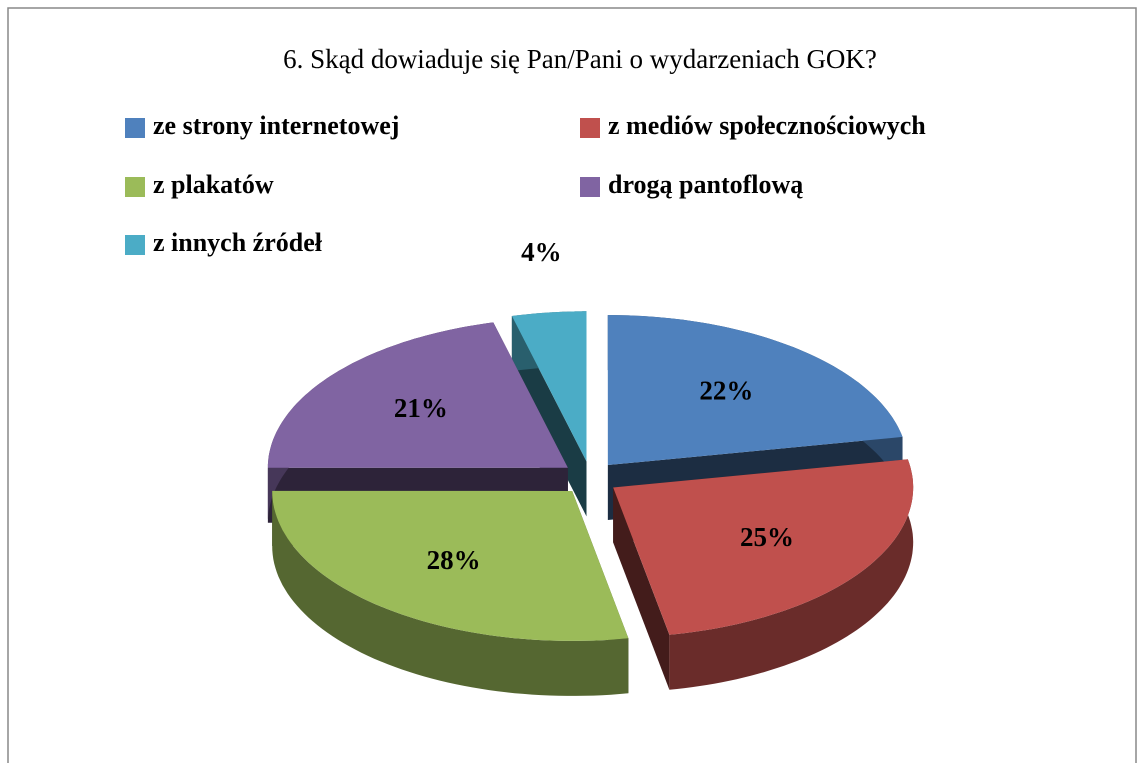  I want to click on legend-label: ze strony internetowej, so click(276, 125).